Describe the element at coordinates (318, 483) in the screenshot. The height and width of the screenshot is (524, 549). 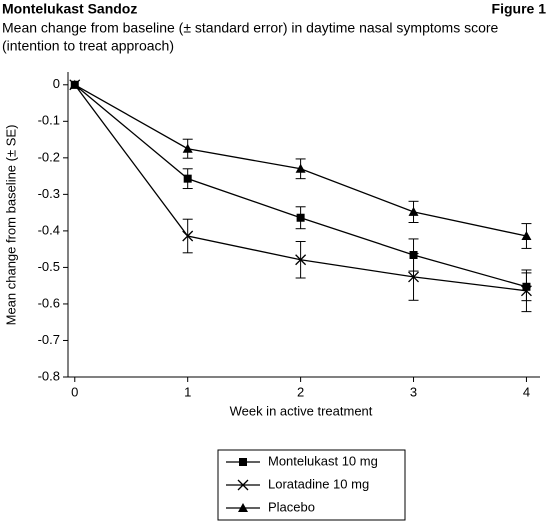
I see `legend-label: Loratadine 10 mg` at that location.